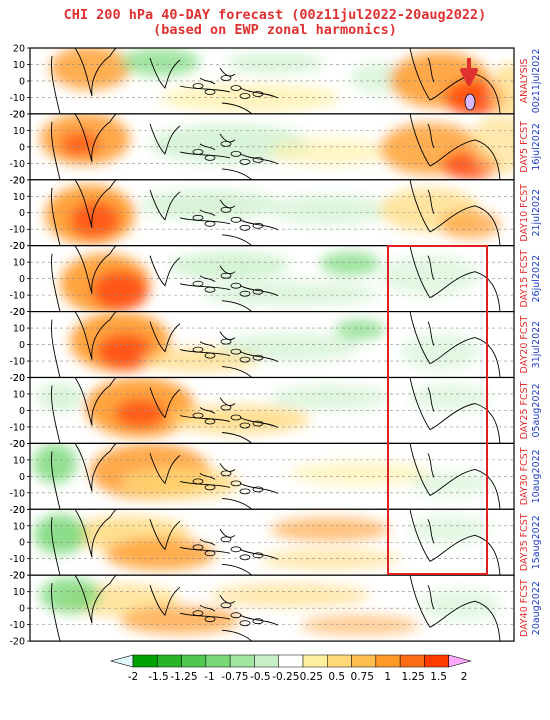  I want to click on panel-label-forecast-day: DAY40 FCST, so click(524, 608).